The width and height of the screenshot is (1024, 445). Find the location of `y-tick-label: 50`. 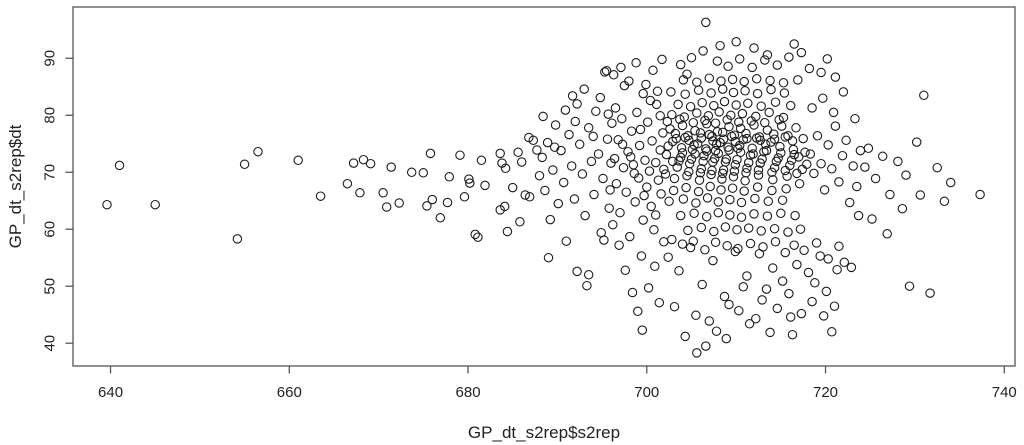

y-tick-label: 50 is located at coordinates (49, 286).